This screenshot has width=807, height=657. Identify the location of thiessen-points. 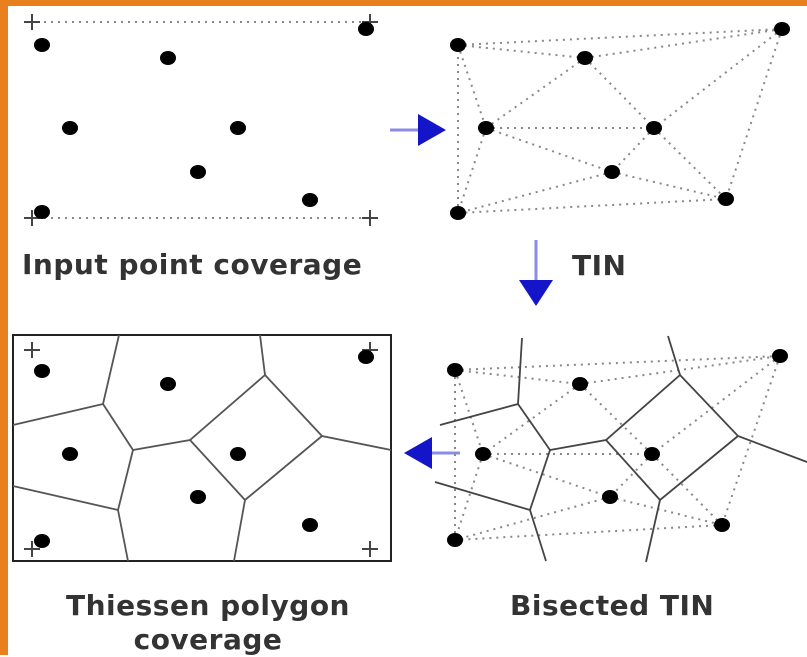
(204, 449).